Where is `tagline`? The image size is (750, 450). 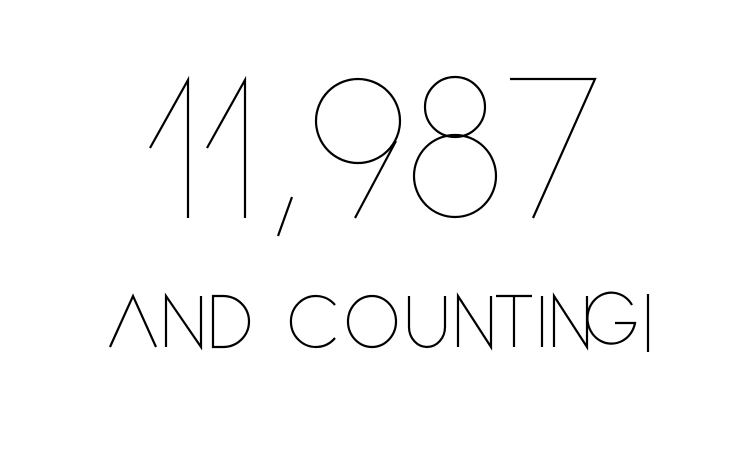 tagline is located at coordinates (379, 321).